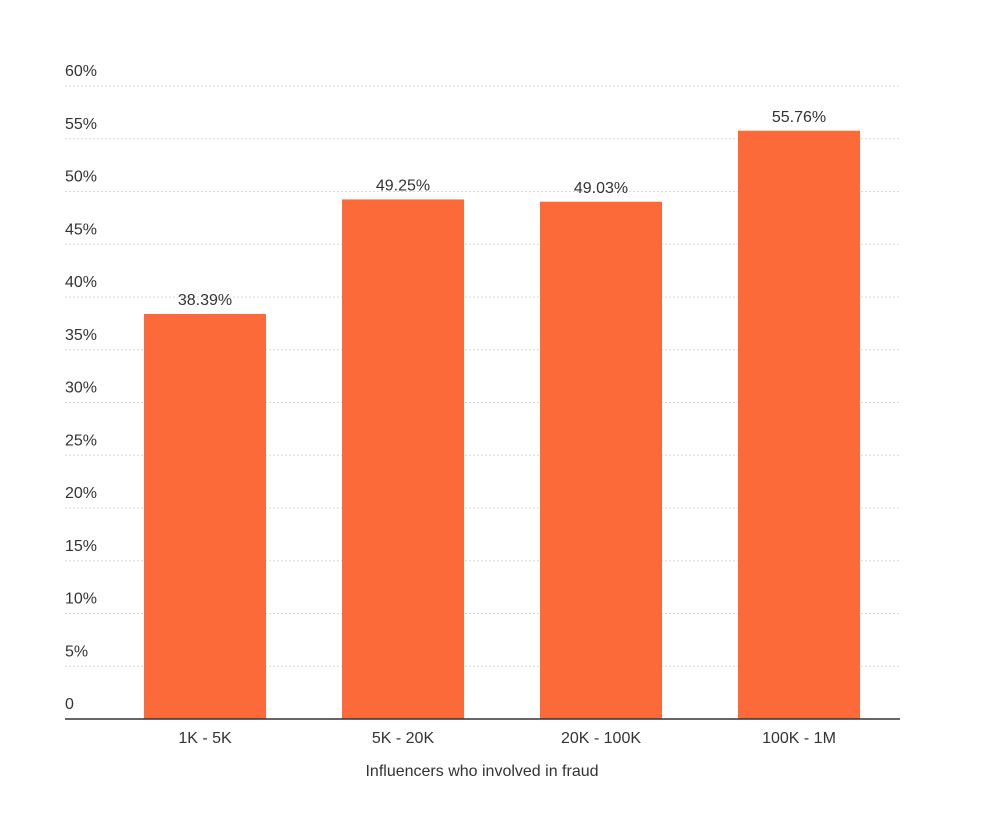  I want to click on y-tick-label: 15%, so click(81, 546).